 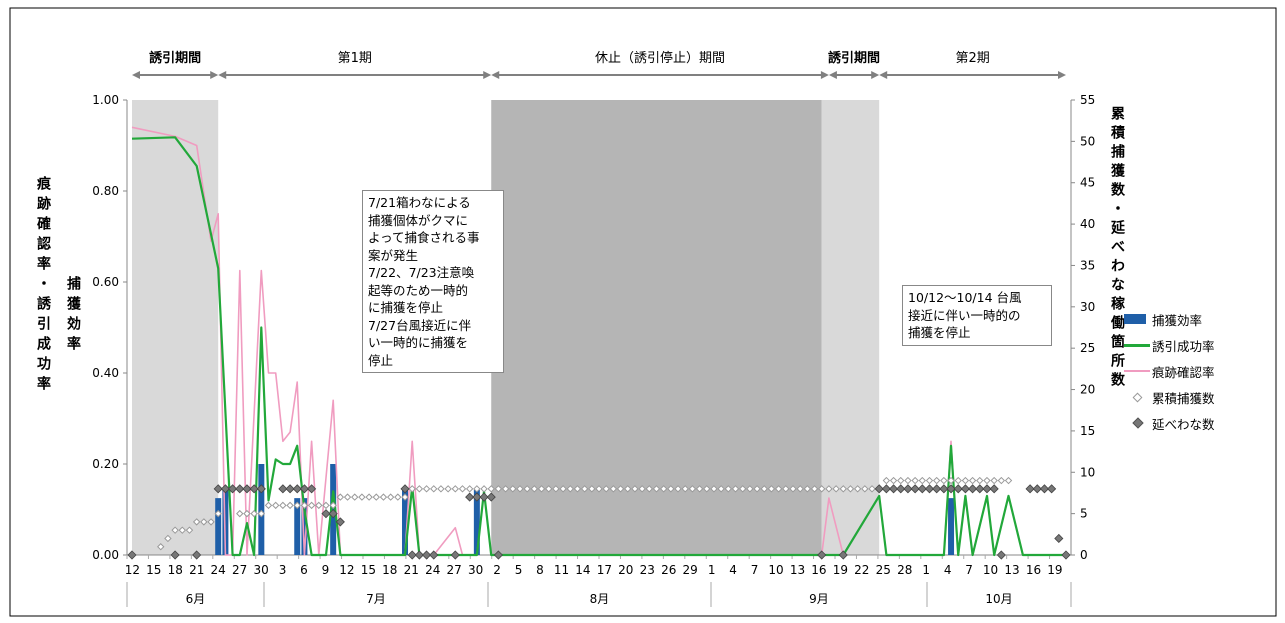 I want to click on y-right-tick-label: 55, so click(x=1087, y=100).